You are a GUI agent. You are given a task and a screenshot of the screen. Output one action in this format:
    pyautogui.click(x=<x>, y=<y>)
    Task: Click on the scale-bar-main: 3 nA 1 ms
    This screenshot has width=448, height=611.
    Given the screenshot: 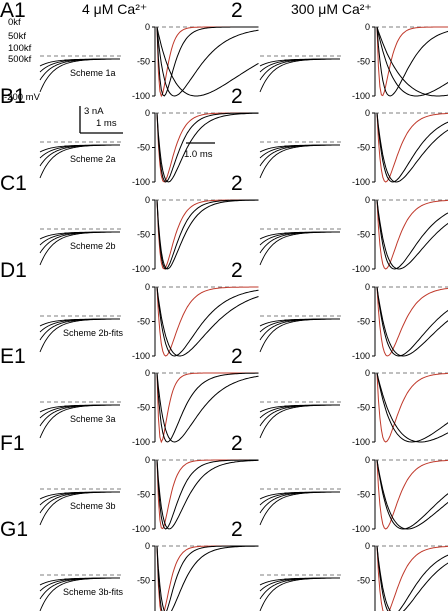 What is the action you would take?
    pyautogui.click(x=101, y=120)
    